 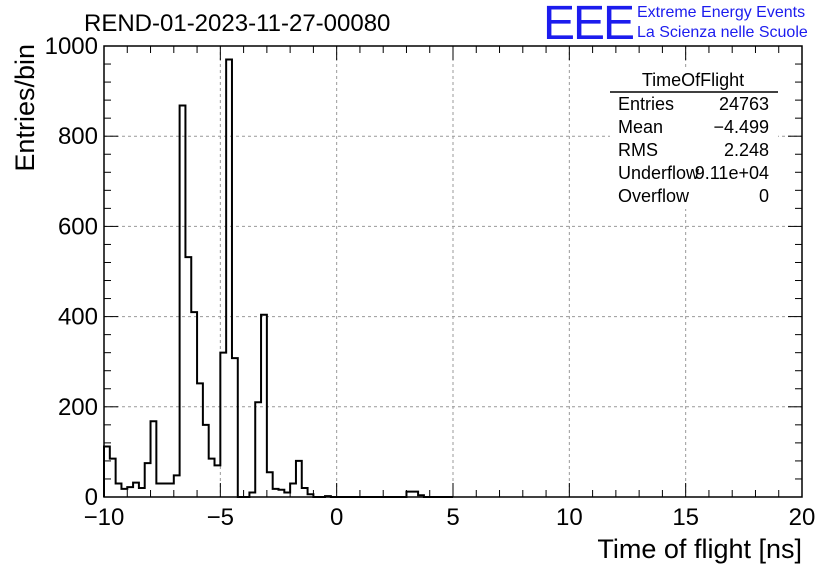 What do you see at coordinates (78, 407) in the screenshot?
I see `y-tick-label: 200` at bounding box center [78, 407].